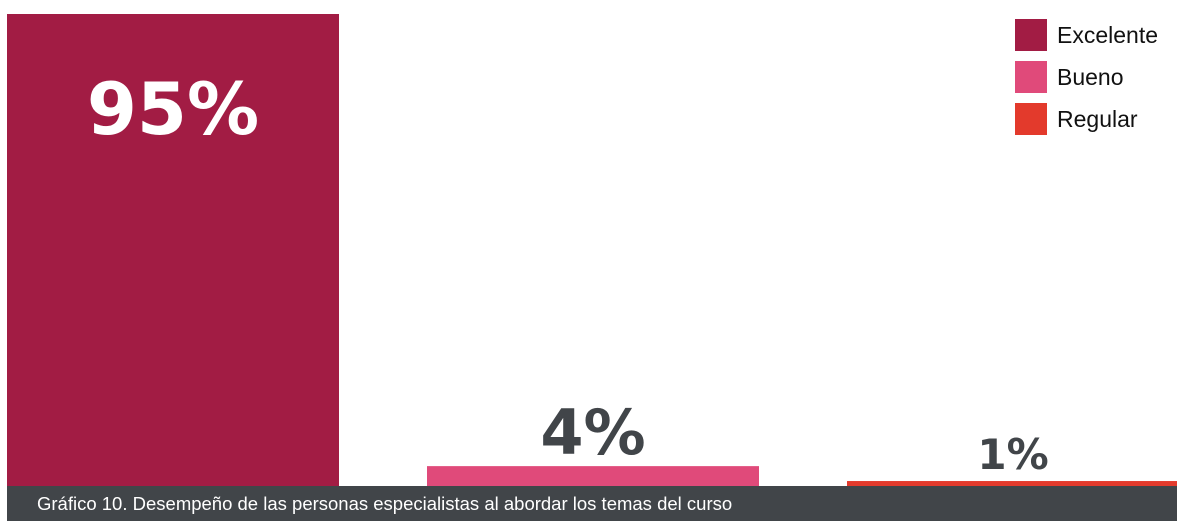 The image size is (1177, 521). Describe the element at coordinates (1108, 34) in the screenshot. I see `legend-label-excelente: Excelente` at that location.